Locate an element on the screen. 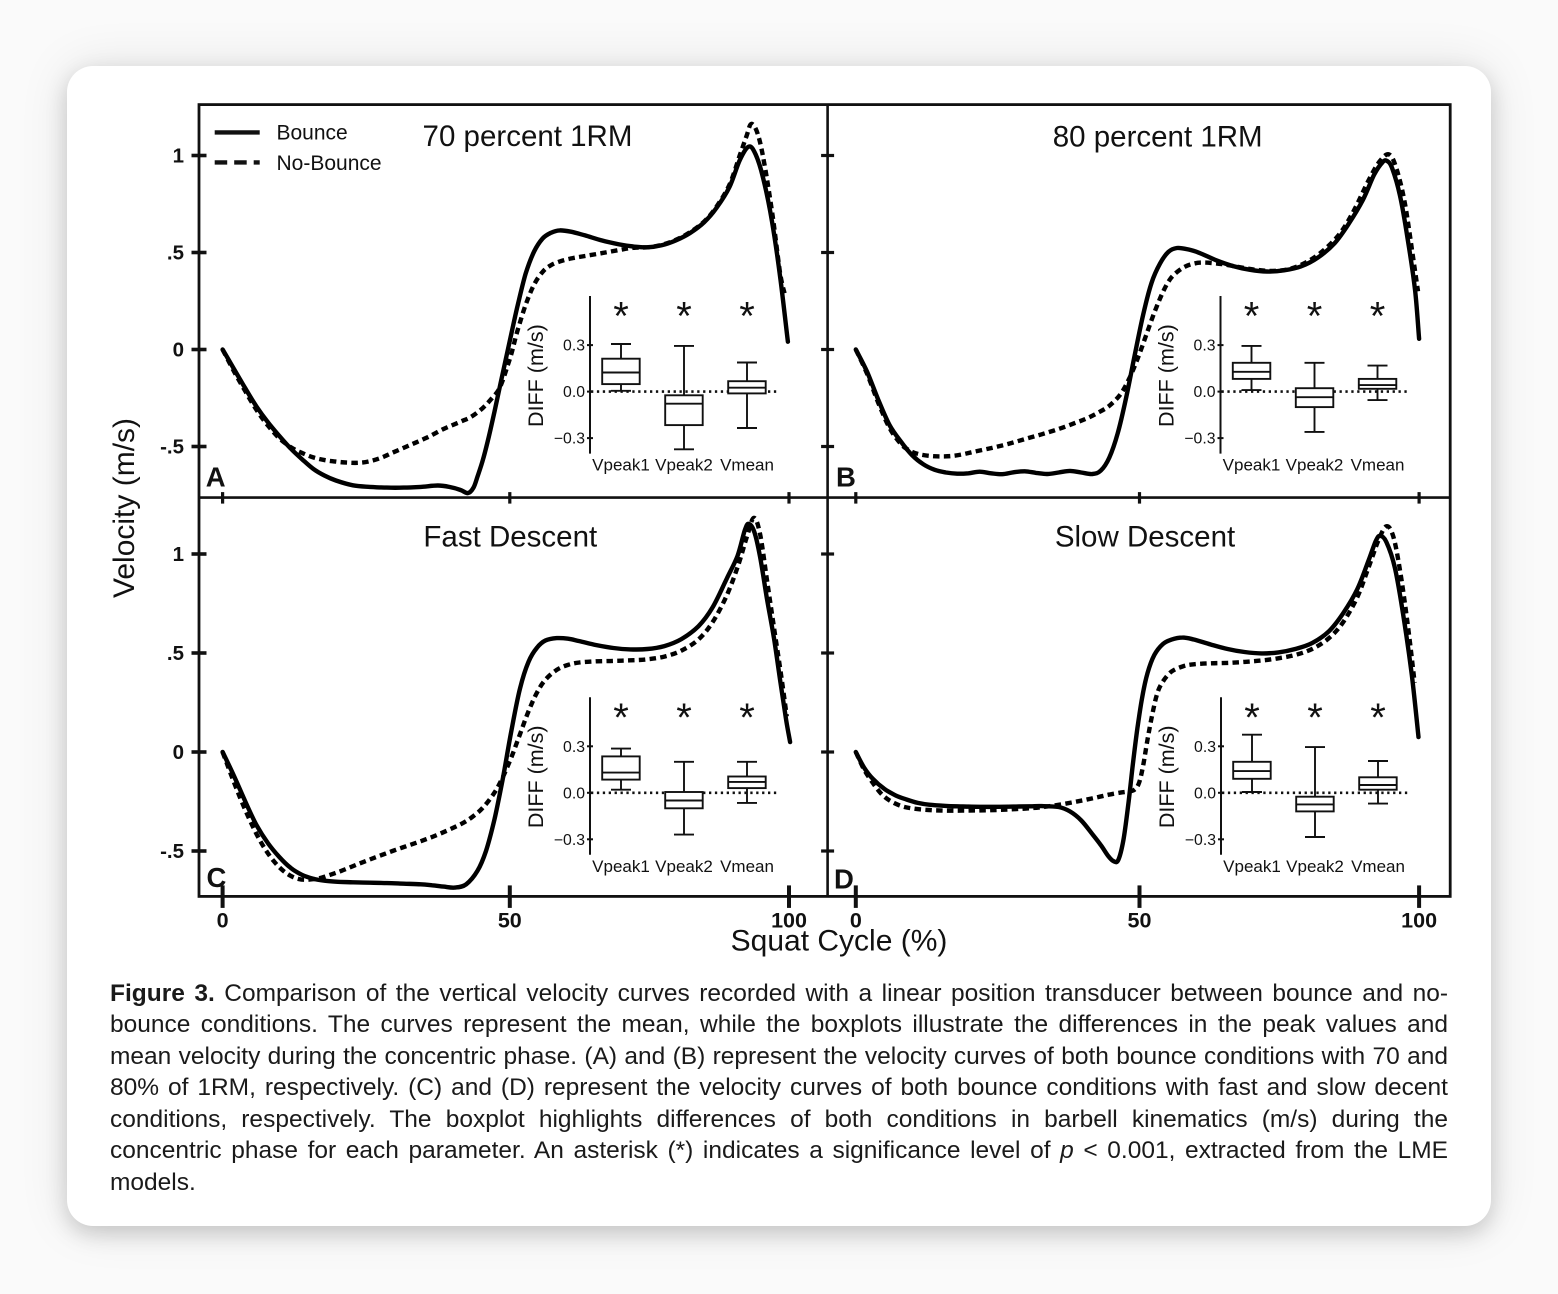 This screenshot has height=1294, width=1558. svg-text: 70 percent 1RM is located at coordinates (528, 136).